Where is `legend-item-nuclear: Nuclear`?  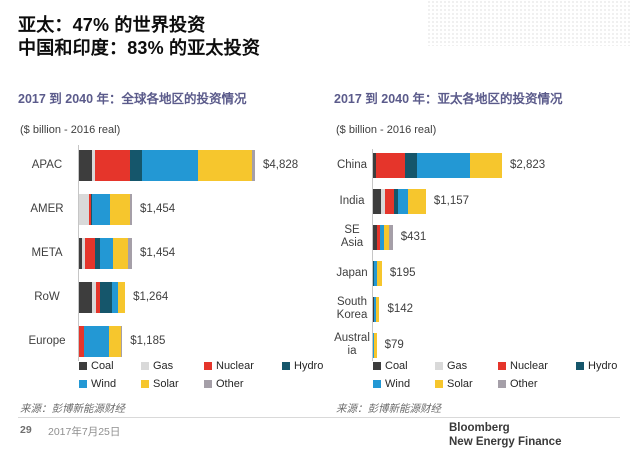
legend-item-nuclear: Nuclear is located at coordinates (537, 366).